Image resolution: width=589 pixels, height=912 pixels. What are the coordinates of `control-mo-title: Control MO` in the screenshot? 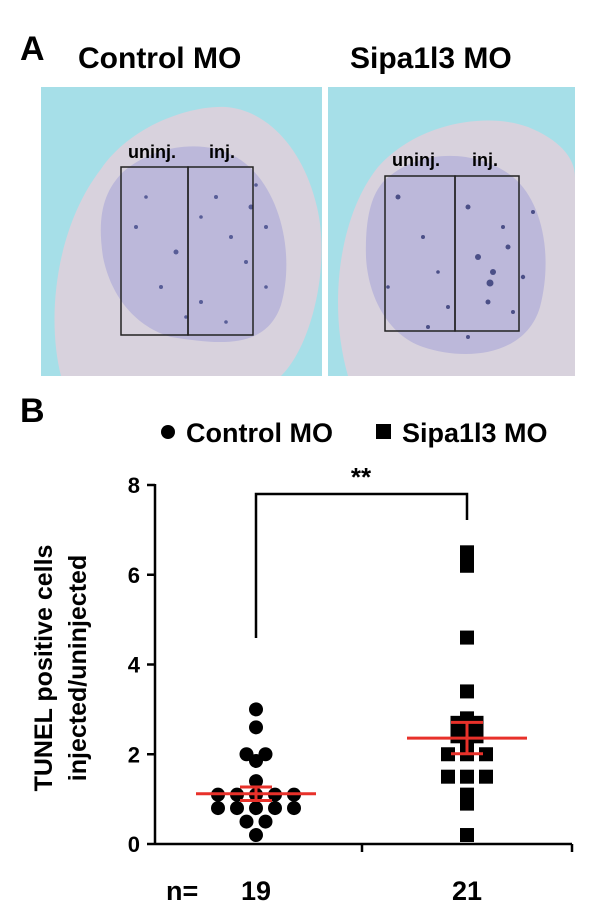 It's located at (160, 58).